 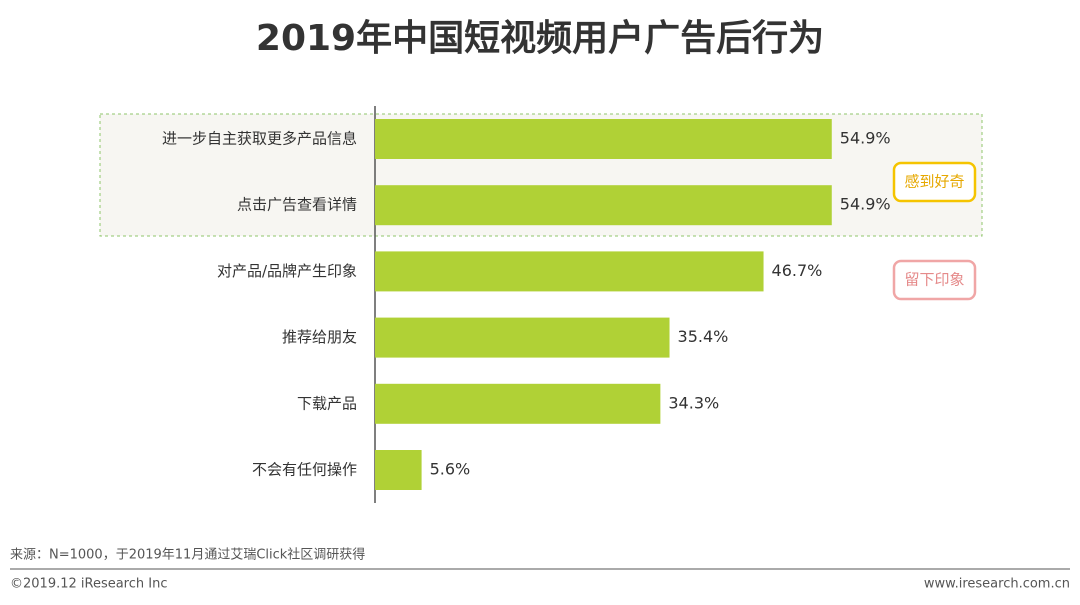 I want to click on value-label: 35.4%, so click(x=703, y=336).